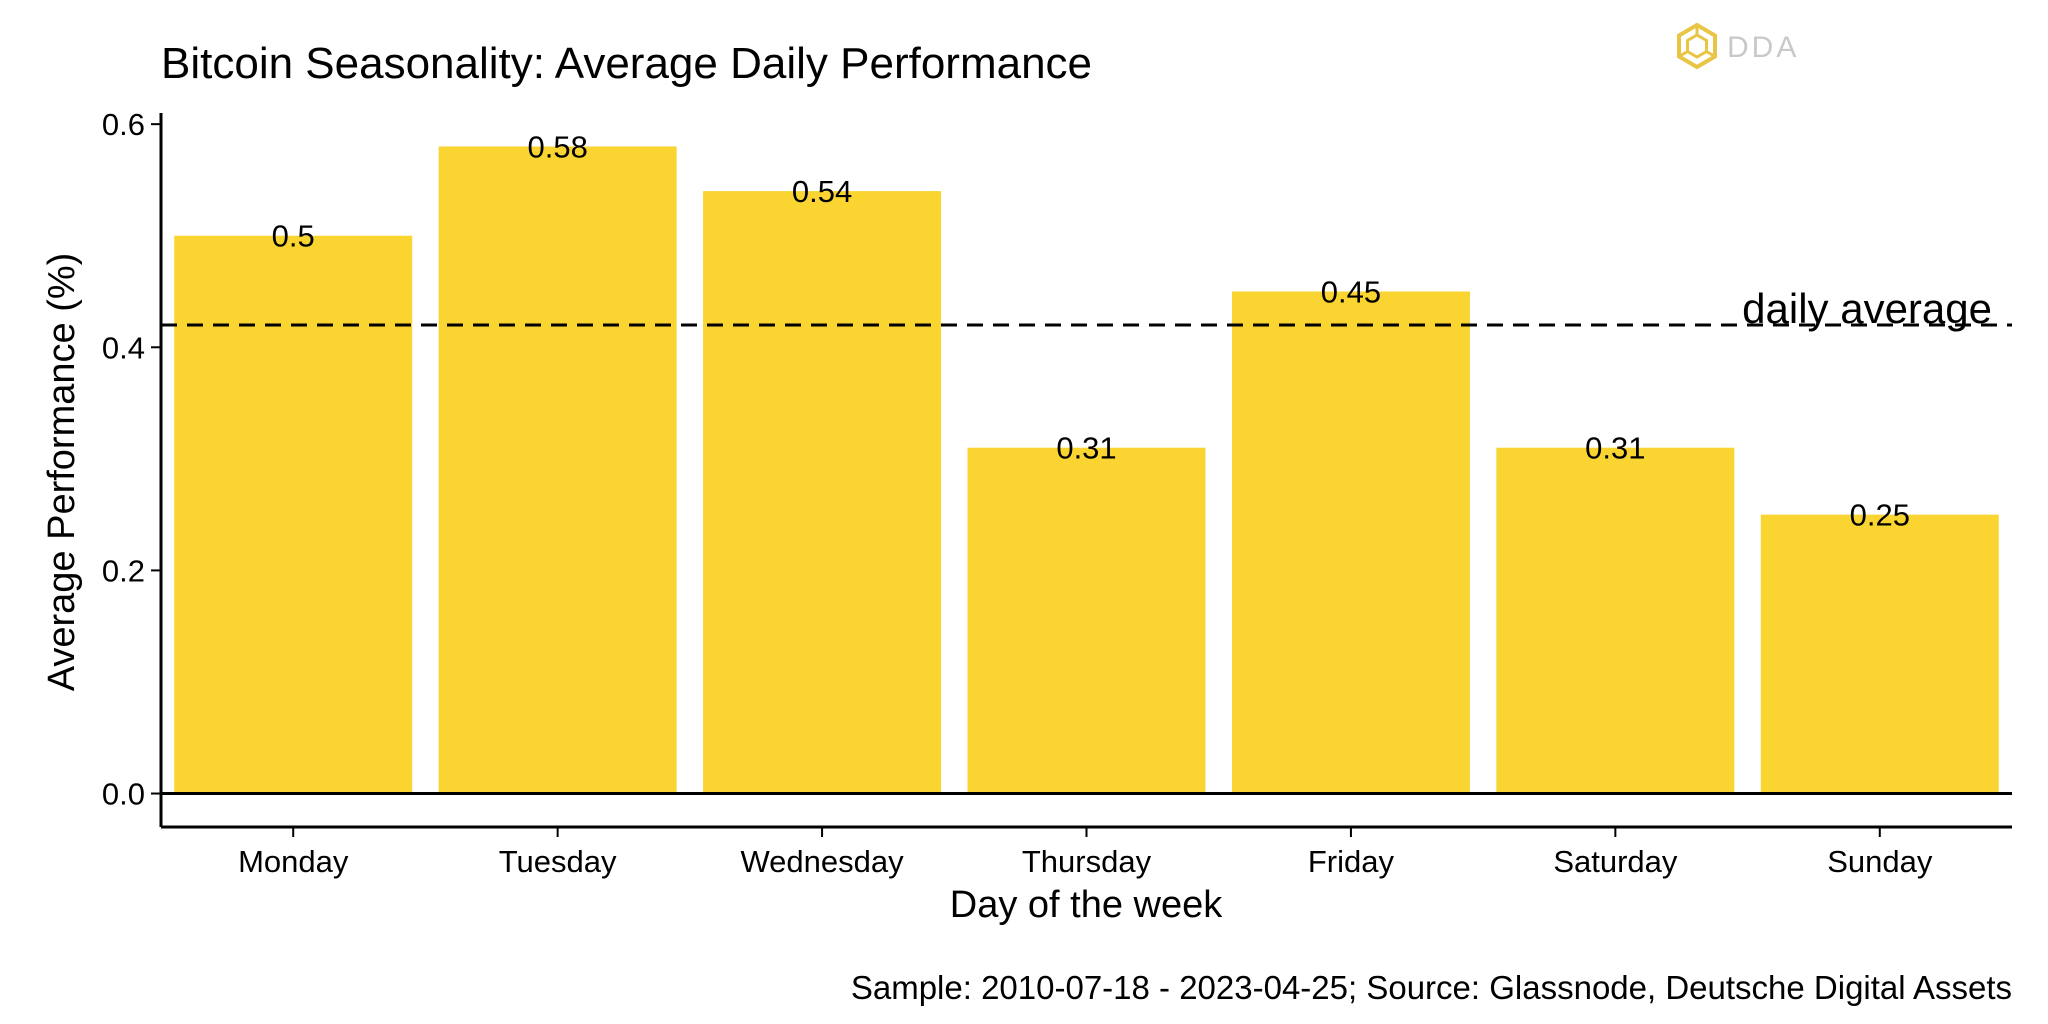  I want to click on bar-thursday, so click(1086, 620).